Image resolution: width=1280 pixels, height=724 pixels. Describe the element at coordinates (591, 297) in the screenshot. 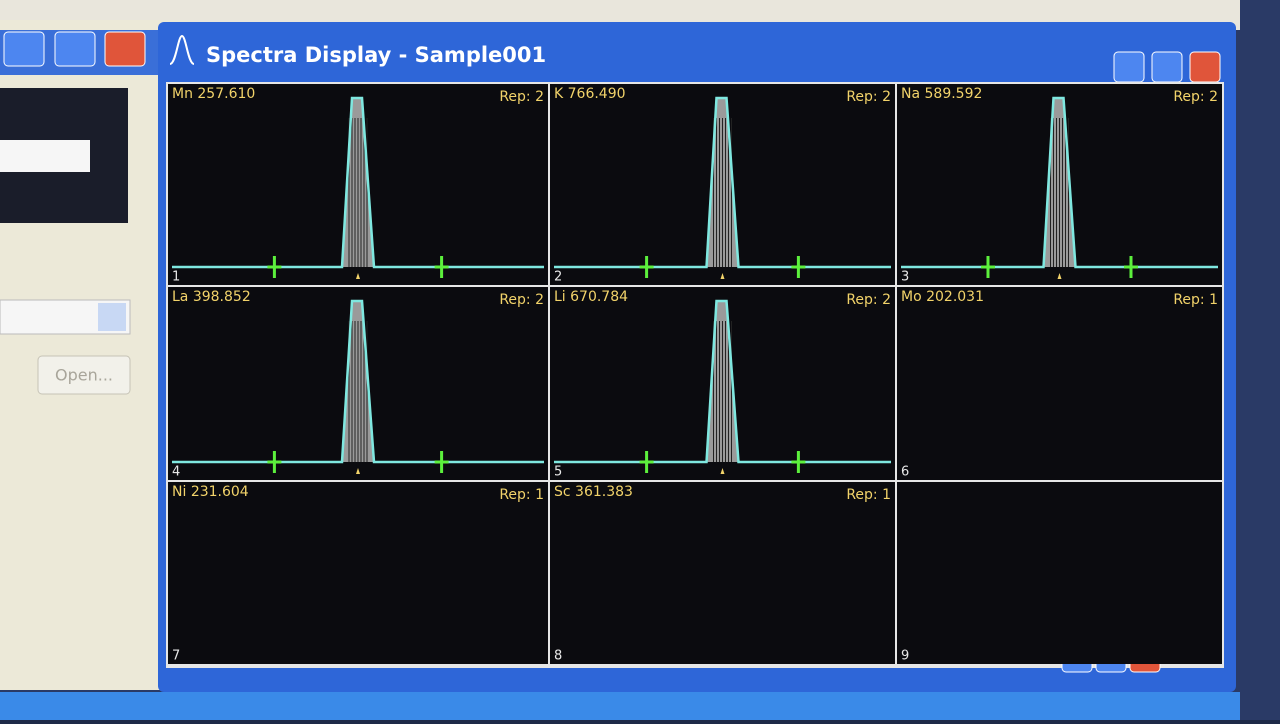

I see `element-label: Li 670.784` at that location.